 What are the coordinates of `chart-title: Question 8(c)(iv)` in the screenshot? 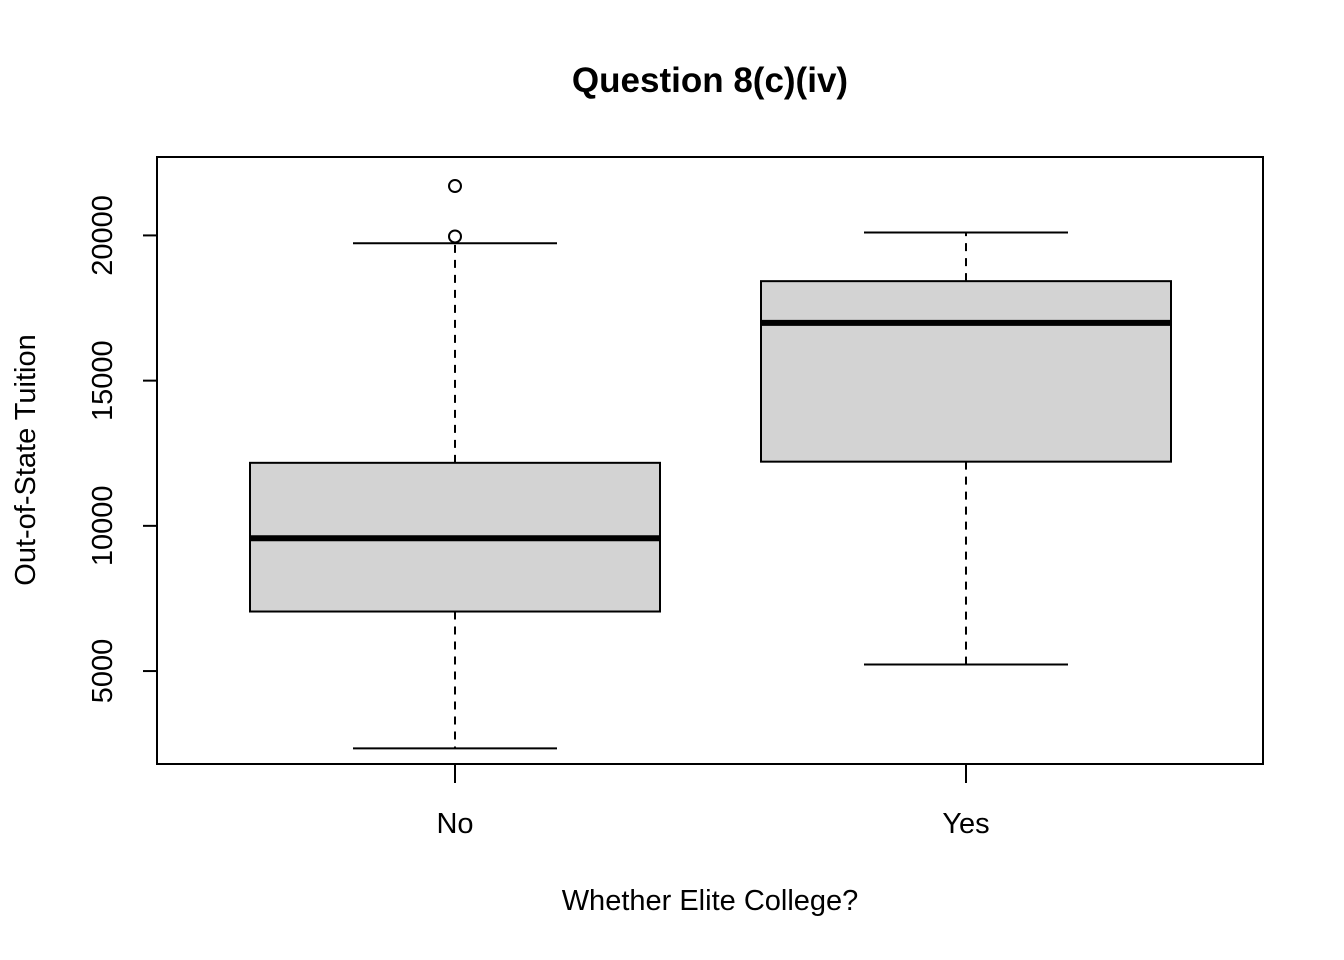 It's located at (710, 80).